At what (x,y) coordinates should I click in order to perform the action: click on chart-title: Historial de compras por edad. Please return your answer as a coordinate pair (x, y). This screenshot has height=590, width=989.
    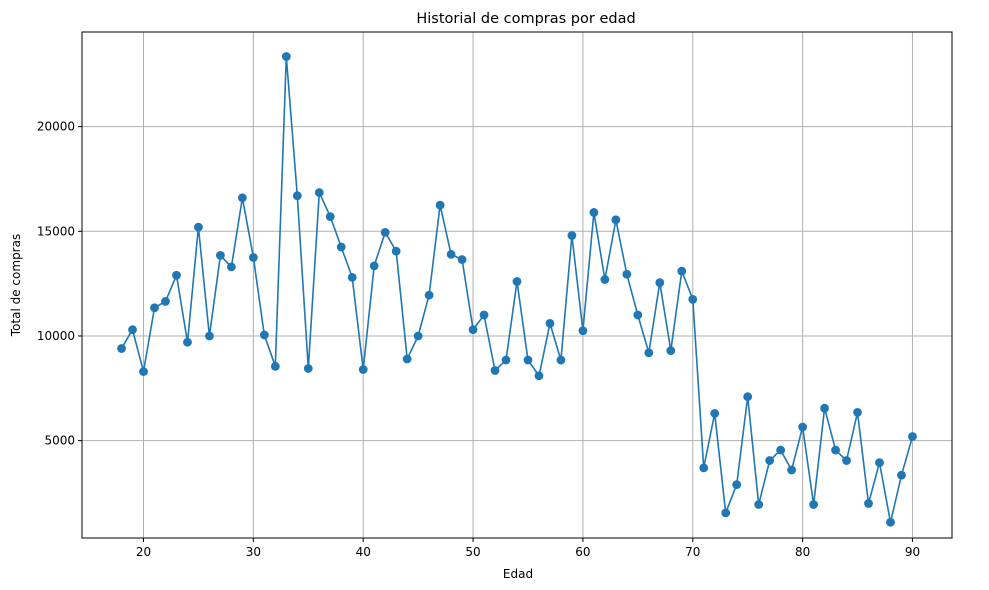
    Looking at the image, I should click on (525, 19).